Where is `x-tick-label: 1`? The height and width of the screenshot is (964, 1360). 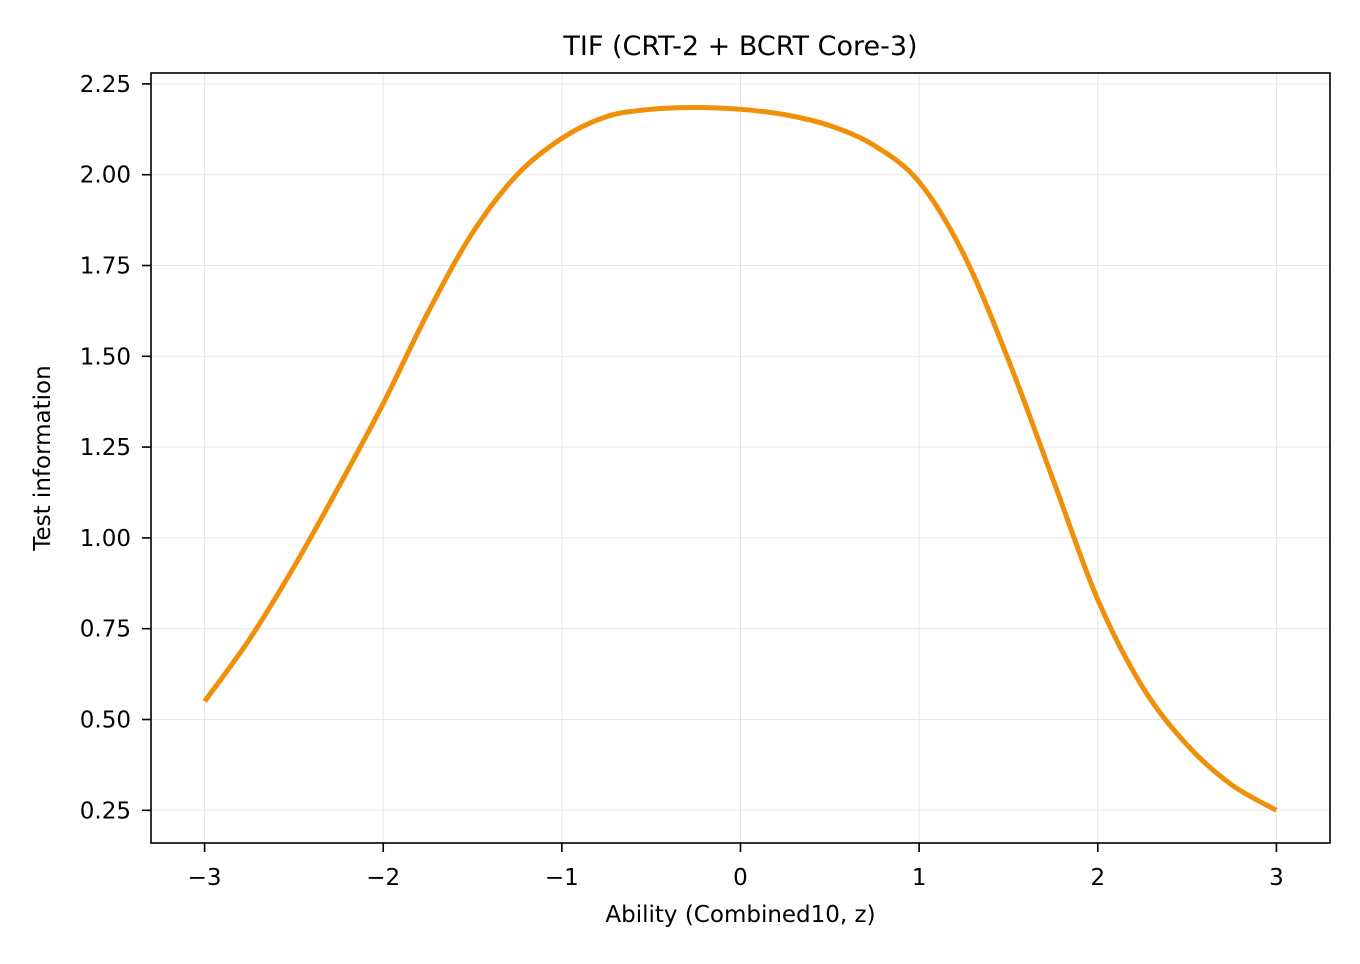 x-tick-label: 1 is located at coordinates (919, 878).